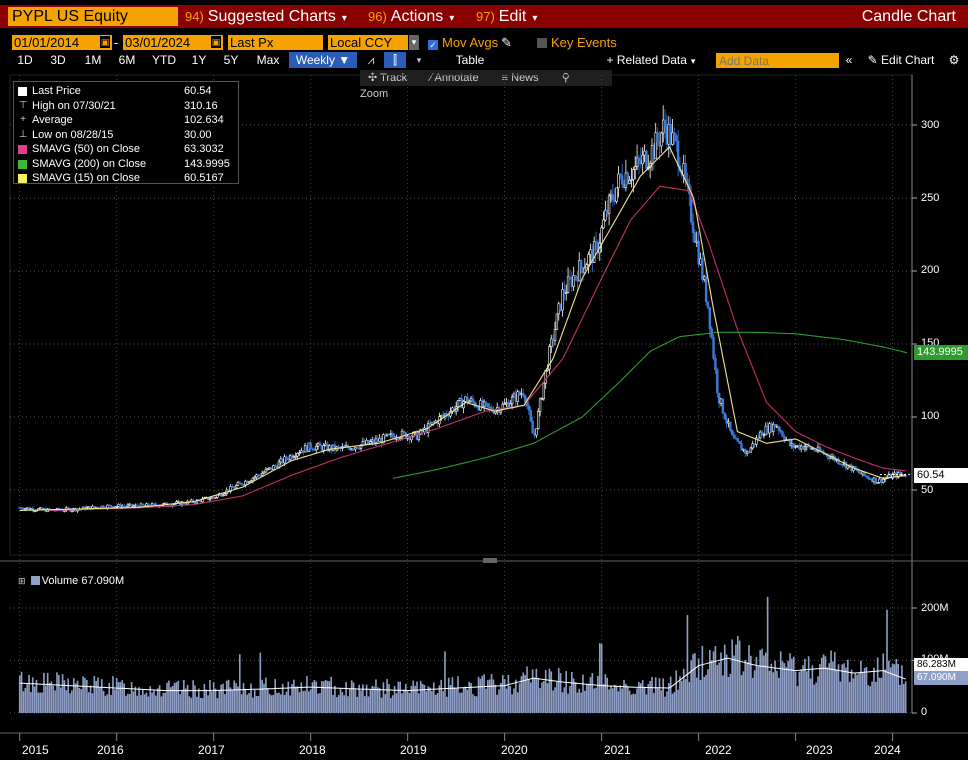 This screenshot has width=968, height=760. What do you see at coordinates (651, 60) in the screenshot?
I see `related-data-menu: + Related Data ▾` at bounding box center [651, 60].